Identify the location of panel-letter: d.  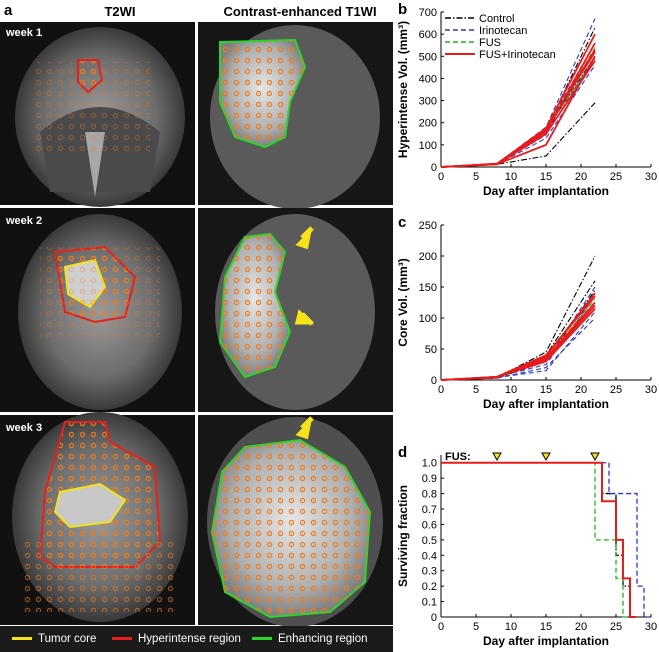
(402, 452).